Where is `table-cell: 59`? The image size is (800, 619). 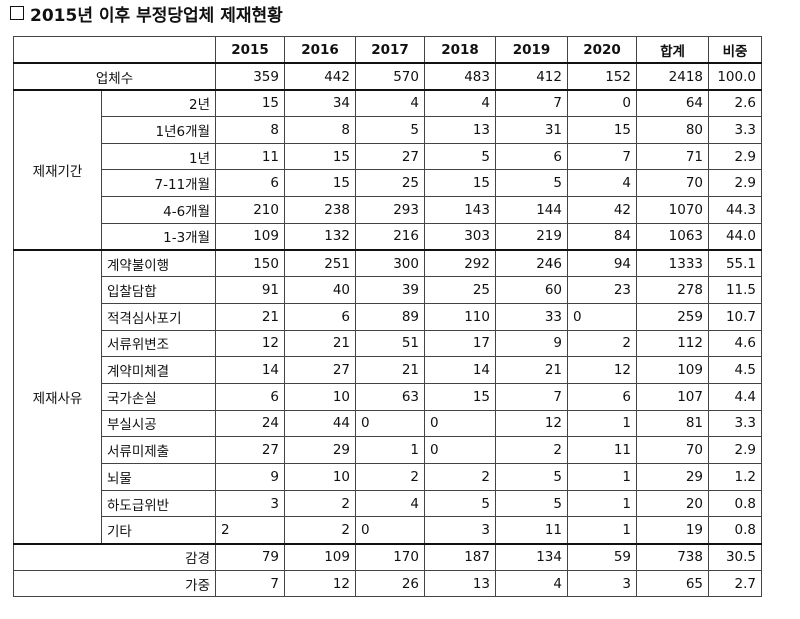
table-cell: 59 is located at coordinates (602, 556).